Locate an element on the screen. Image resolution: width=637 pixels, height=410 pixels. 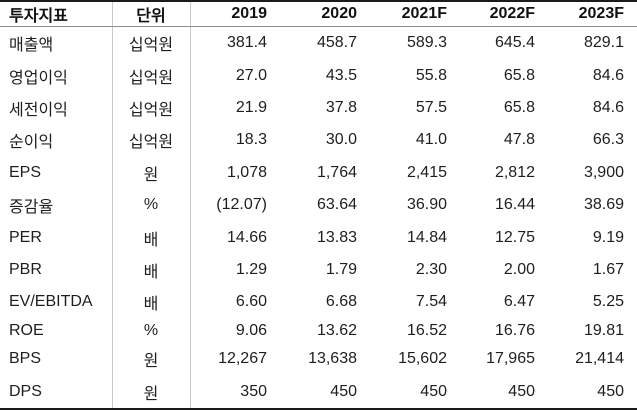
value-cell: 19.81 is located at coordinates (603, 330).